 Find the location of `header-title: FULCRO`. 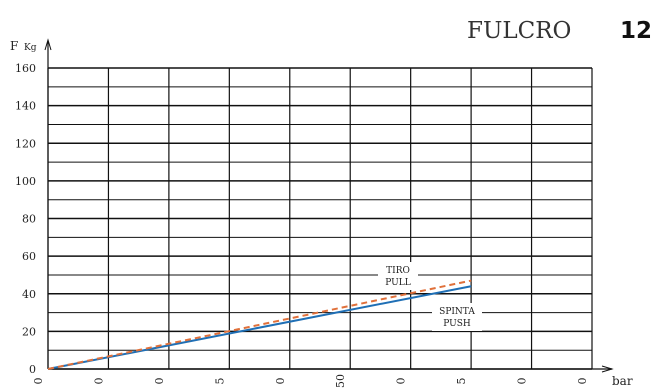

header-title: FULCRO is located at coordinates (519, 31).